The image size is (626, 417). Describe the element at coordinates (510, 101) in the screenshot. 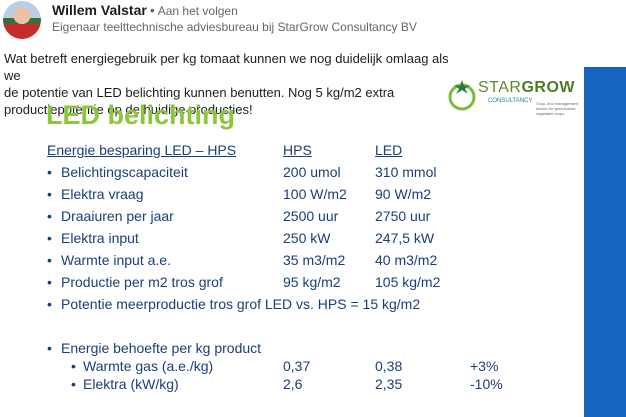

I see `logo-subtitle: CONSULTANCY` at that location.